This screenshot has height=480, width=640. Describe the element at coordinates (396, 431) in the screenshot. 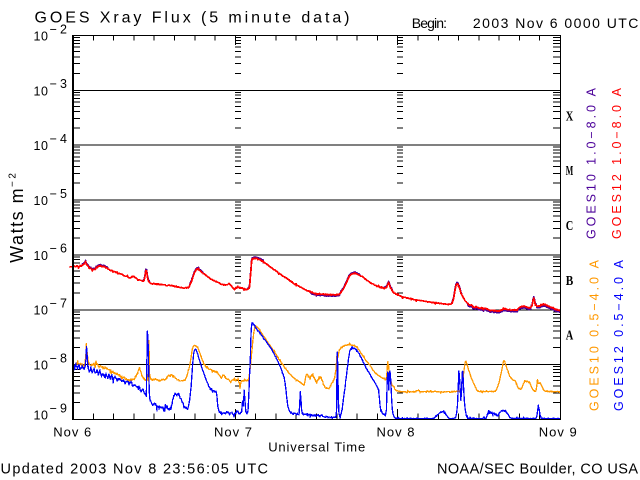

I see `svg-text: Nov 8` at that location.